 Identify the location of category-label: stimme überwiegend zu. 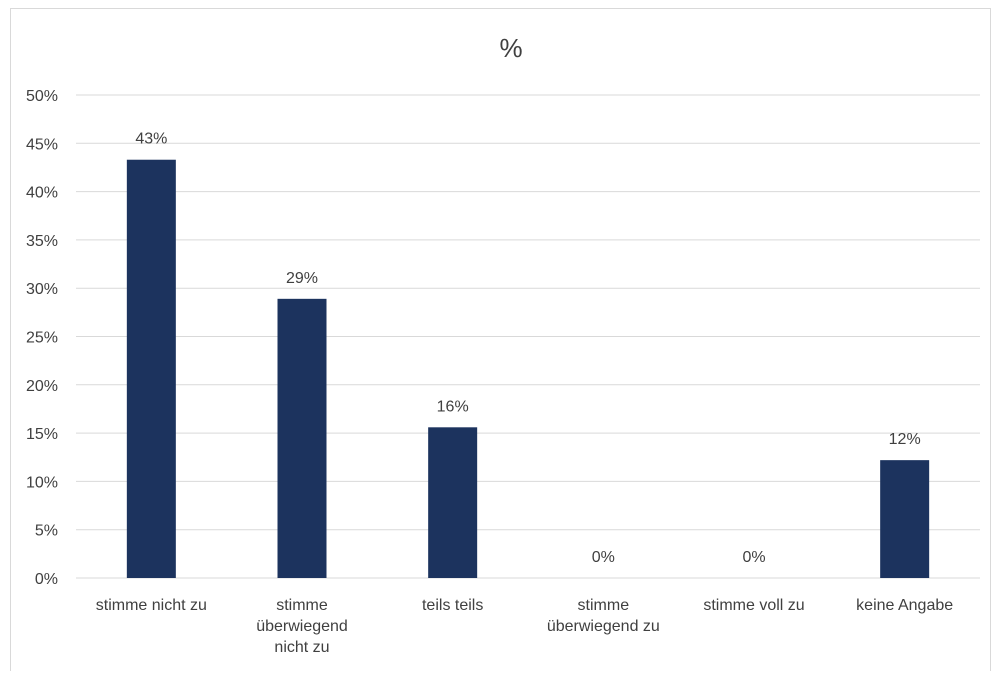
(603, 616).